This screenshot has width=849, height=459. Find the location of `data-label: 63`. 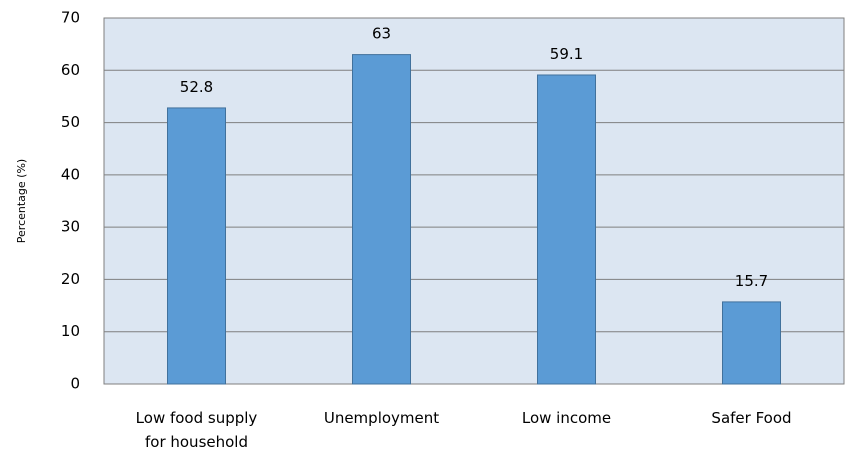

data-label: 63 is located at coordinates (381, 34).